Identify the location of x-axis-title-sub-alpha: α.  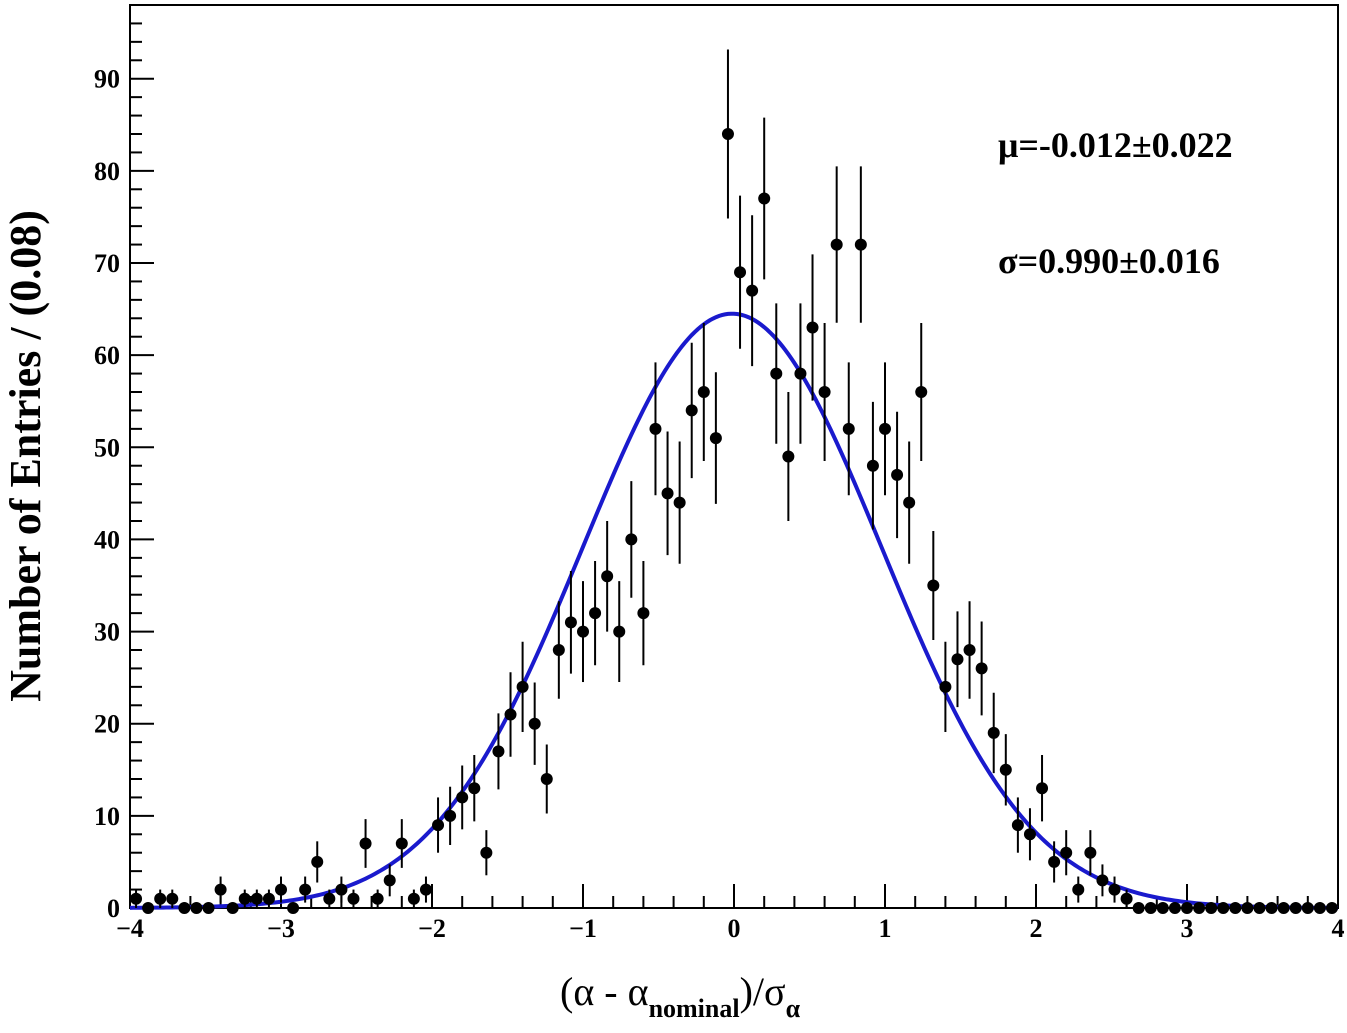
(793, 1008).